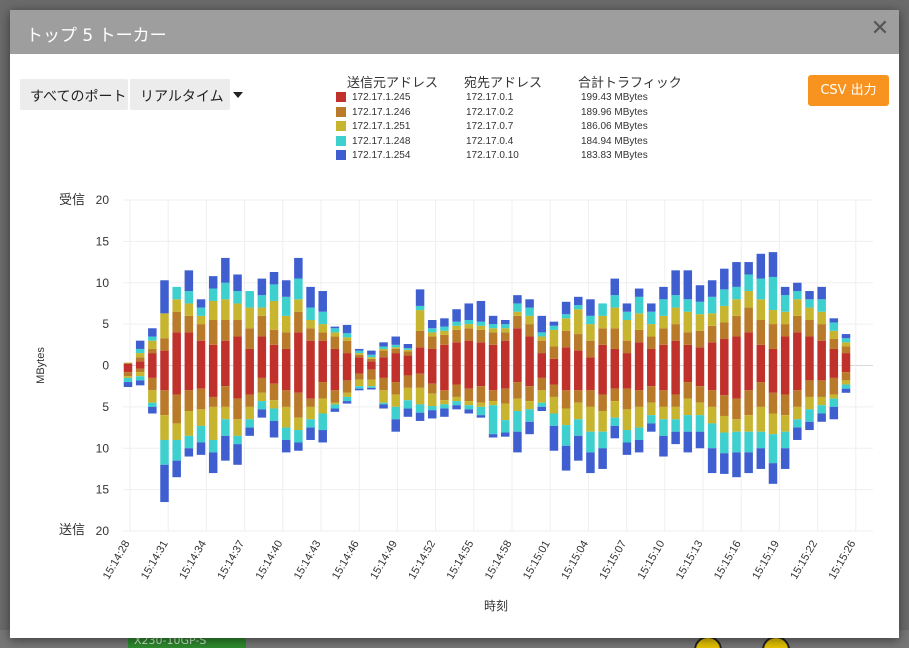 The image size is (909, 648). Describe the element at coordinates (652, 560) in the screenshot. I see `x-tick-label: 15:15:10` at that location.